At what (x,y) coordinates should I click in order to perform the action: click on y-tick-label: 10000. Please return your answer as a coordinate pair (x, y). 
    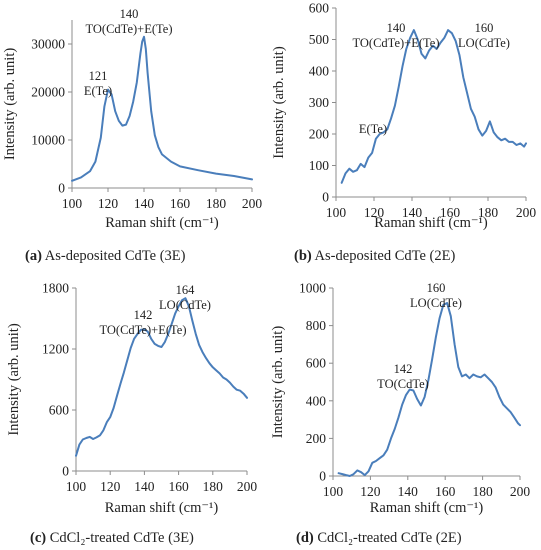
    Looking at the image, I should click on (48, 140).